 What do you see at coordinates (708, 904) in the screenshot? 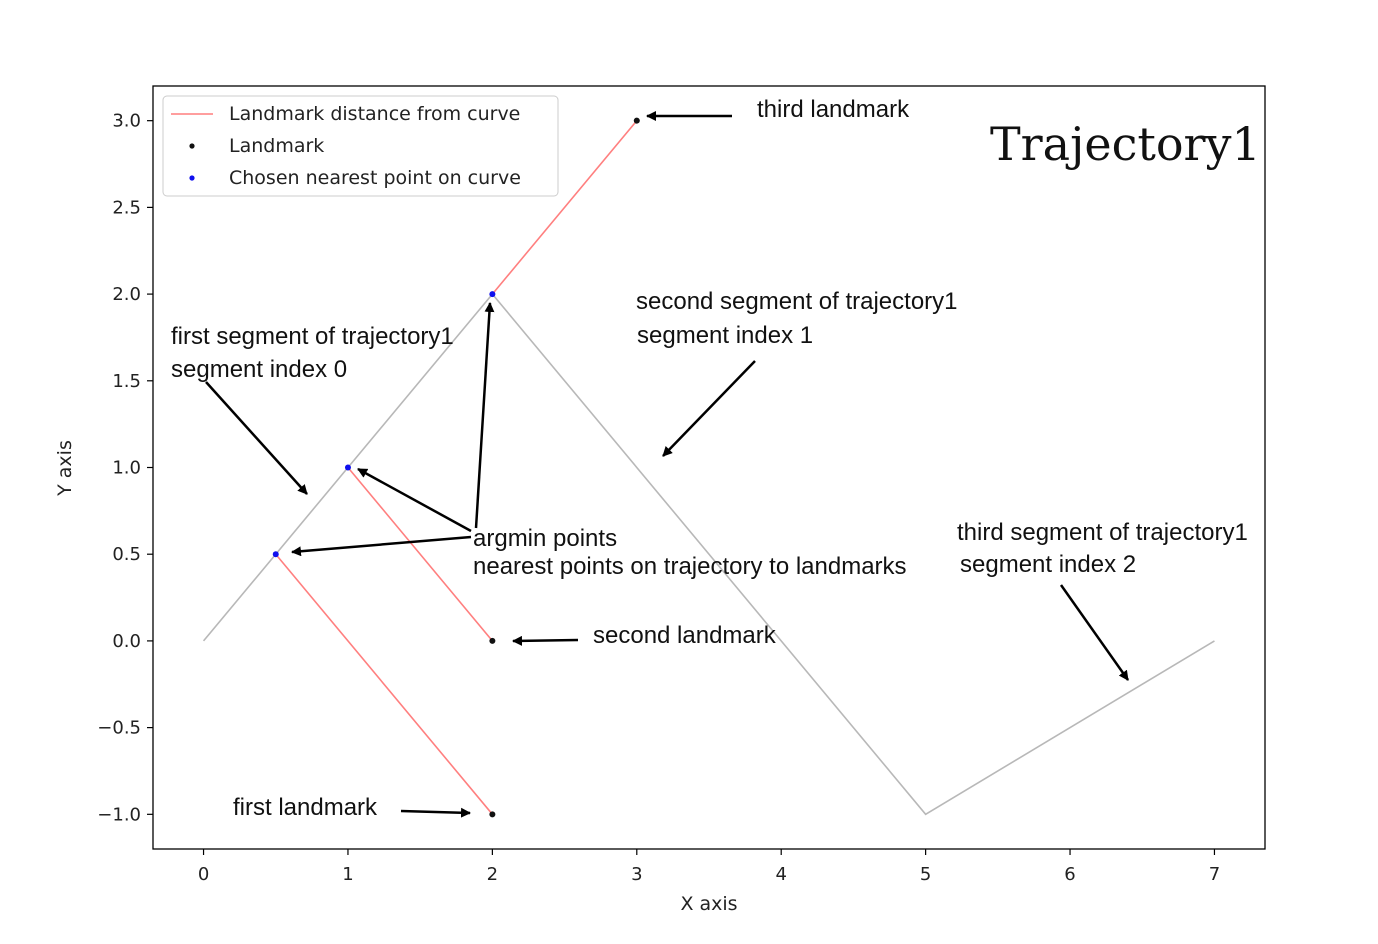
I see `x-axis-label: X axis` at bounding box center [708, 904].